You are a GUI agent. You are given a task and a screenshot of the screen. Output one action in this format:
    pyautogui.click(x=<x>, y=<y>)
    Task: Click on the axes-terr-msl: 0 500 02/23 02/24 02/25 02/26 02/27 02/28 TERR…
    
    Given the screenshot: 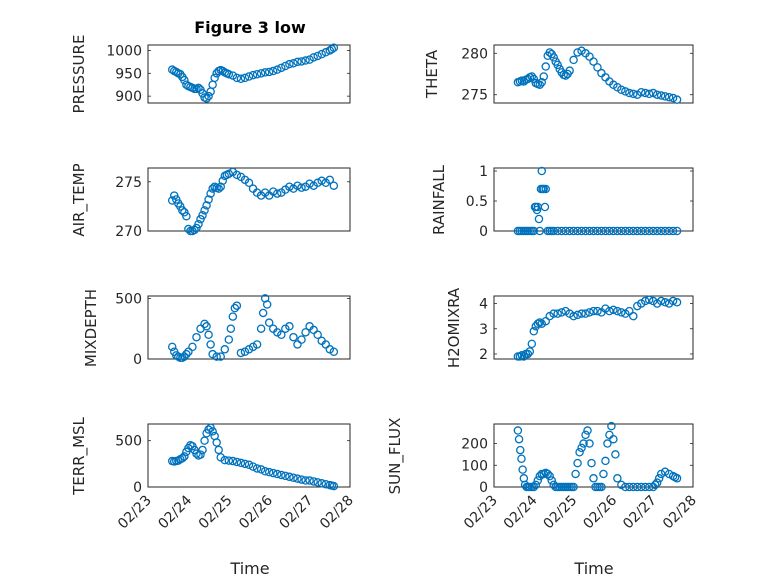 What is the action you would take?
    pyautogui.click(x=213, y=497)
    